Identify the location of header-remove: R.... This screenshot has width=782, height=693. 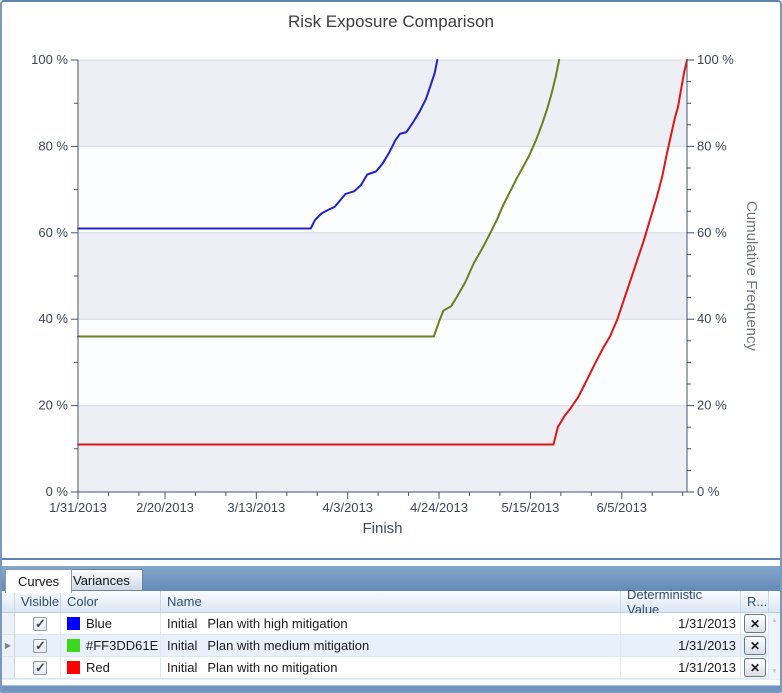
(755, 601).